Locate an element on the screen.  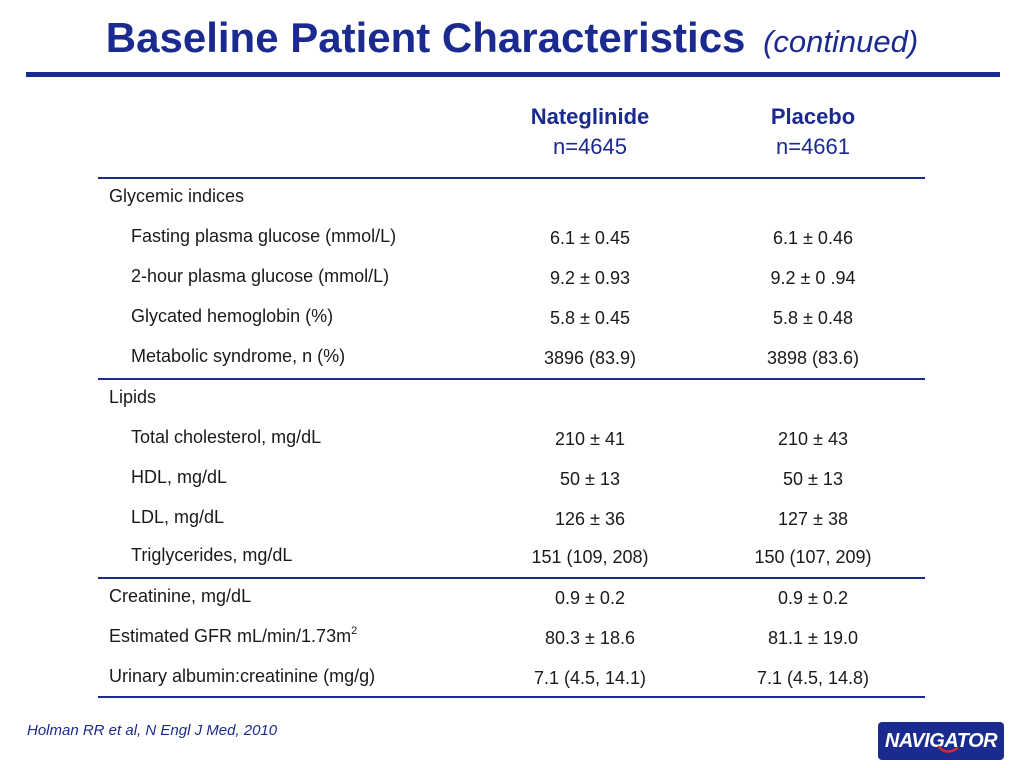
row-label: Total cholesterol, mg/dL is located at coordinates (226, 437).